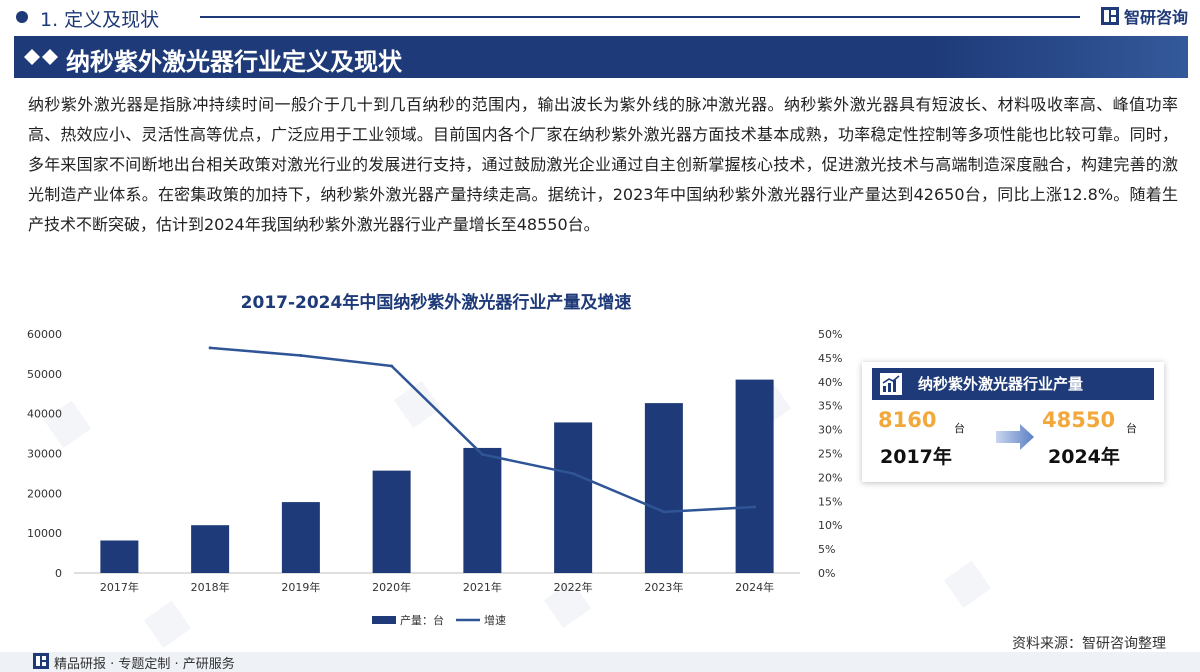  Describe the element at coordinates (830, 525) in the screenshot. I see `right-axis-tick-label: 10%` at that location.